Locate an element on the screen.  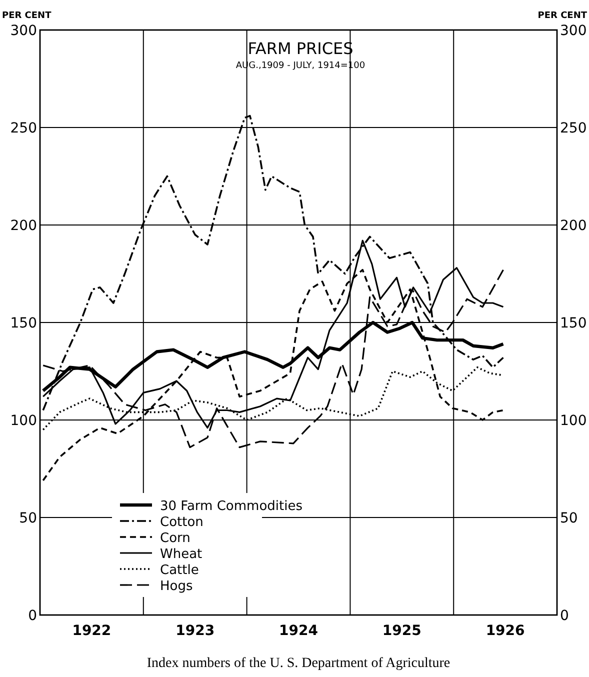
y2-tick-label: 0 is located at coordinates (564, 616).